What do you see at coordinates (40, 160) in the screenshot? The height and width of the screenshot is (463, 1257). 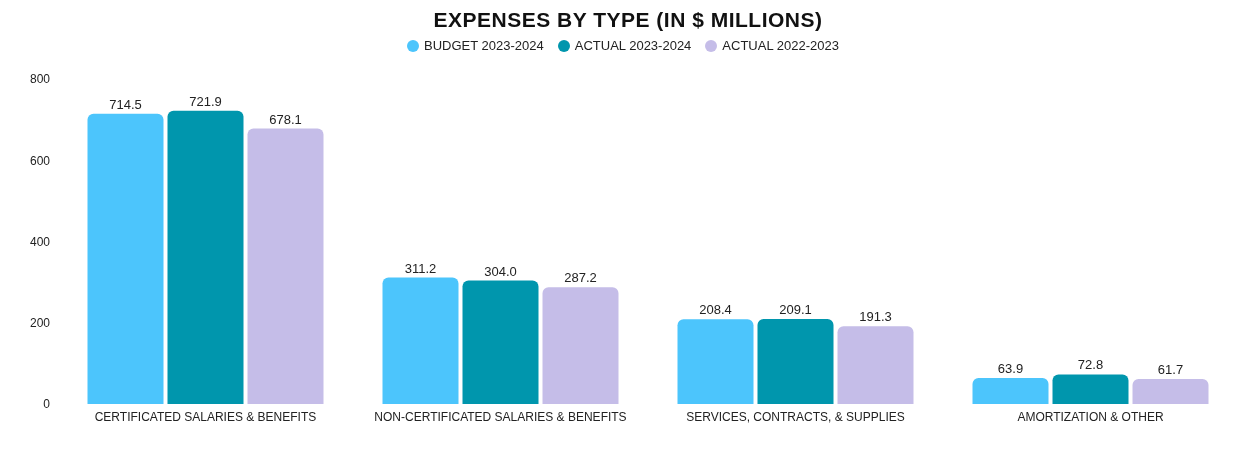 I see `y-tick-label: 600` at bounding box center [40, 160].